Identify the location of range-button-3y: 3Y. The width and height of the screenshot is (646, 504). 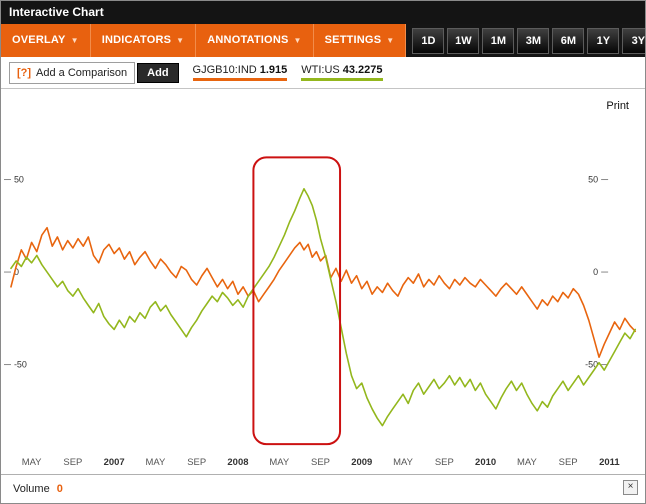
(633, 40).